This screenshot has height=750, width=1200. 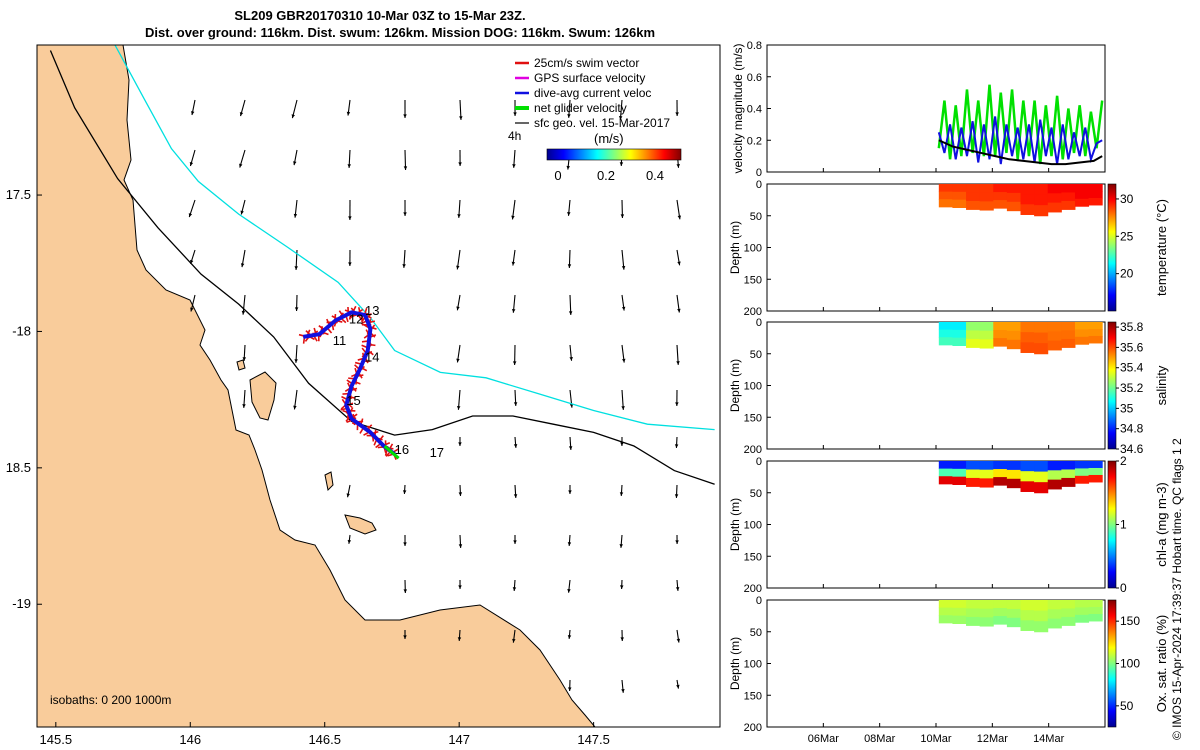 What do you see at coordinates (1112, 385) in the screenshot?
I see `colorbar` at bounding box center [1112, 385].